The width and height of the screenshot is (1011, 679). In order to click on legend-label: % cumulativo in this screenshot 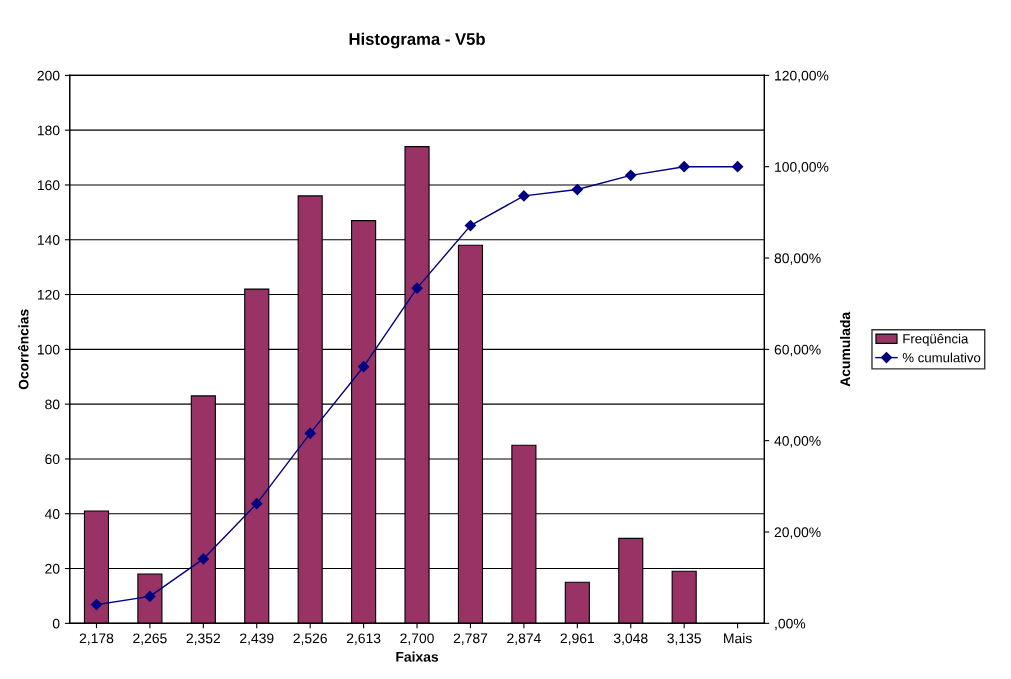, I will do `click(941, 357)`.